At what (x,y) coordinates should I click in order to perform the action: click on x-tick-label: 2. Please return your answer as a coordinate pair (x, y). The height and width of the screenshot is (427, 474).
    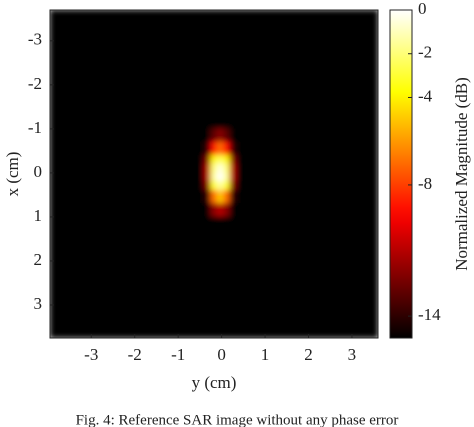
    Looking at the image, I should click on (308, 354).